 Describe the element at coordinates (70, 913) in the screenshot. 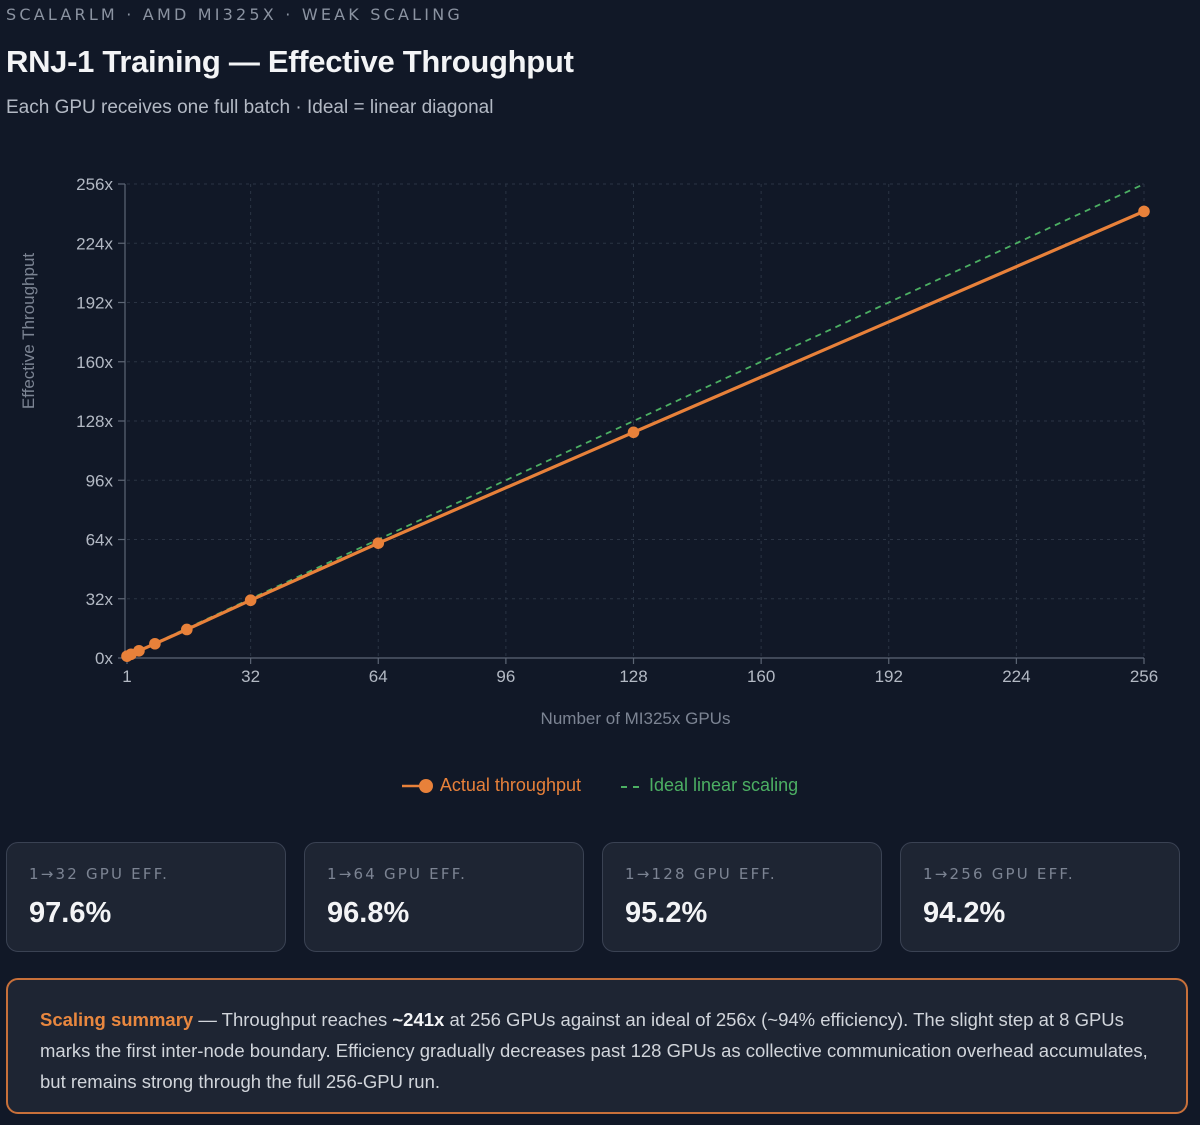

I see `card-value: 97.6%` at that location.